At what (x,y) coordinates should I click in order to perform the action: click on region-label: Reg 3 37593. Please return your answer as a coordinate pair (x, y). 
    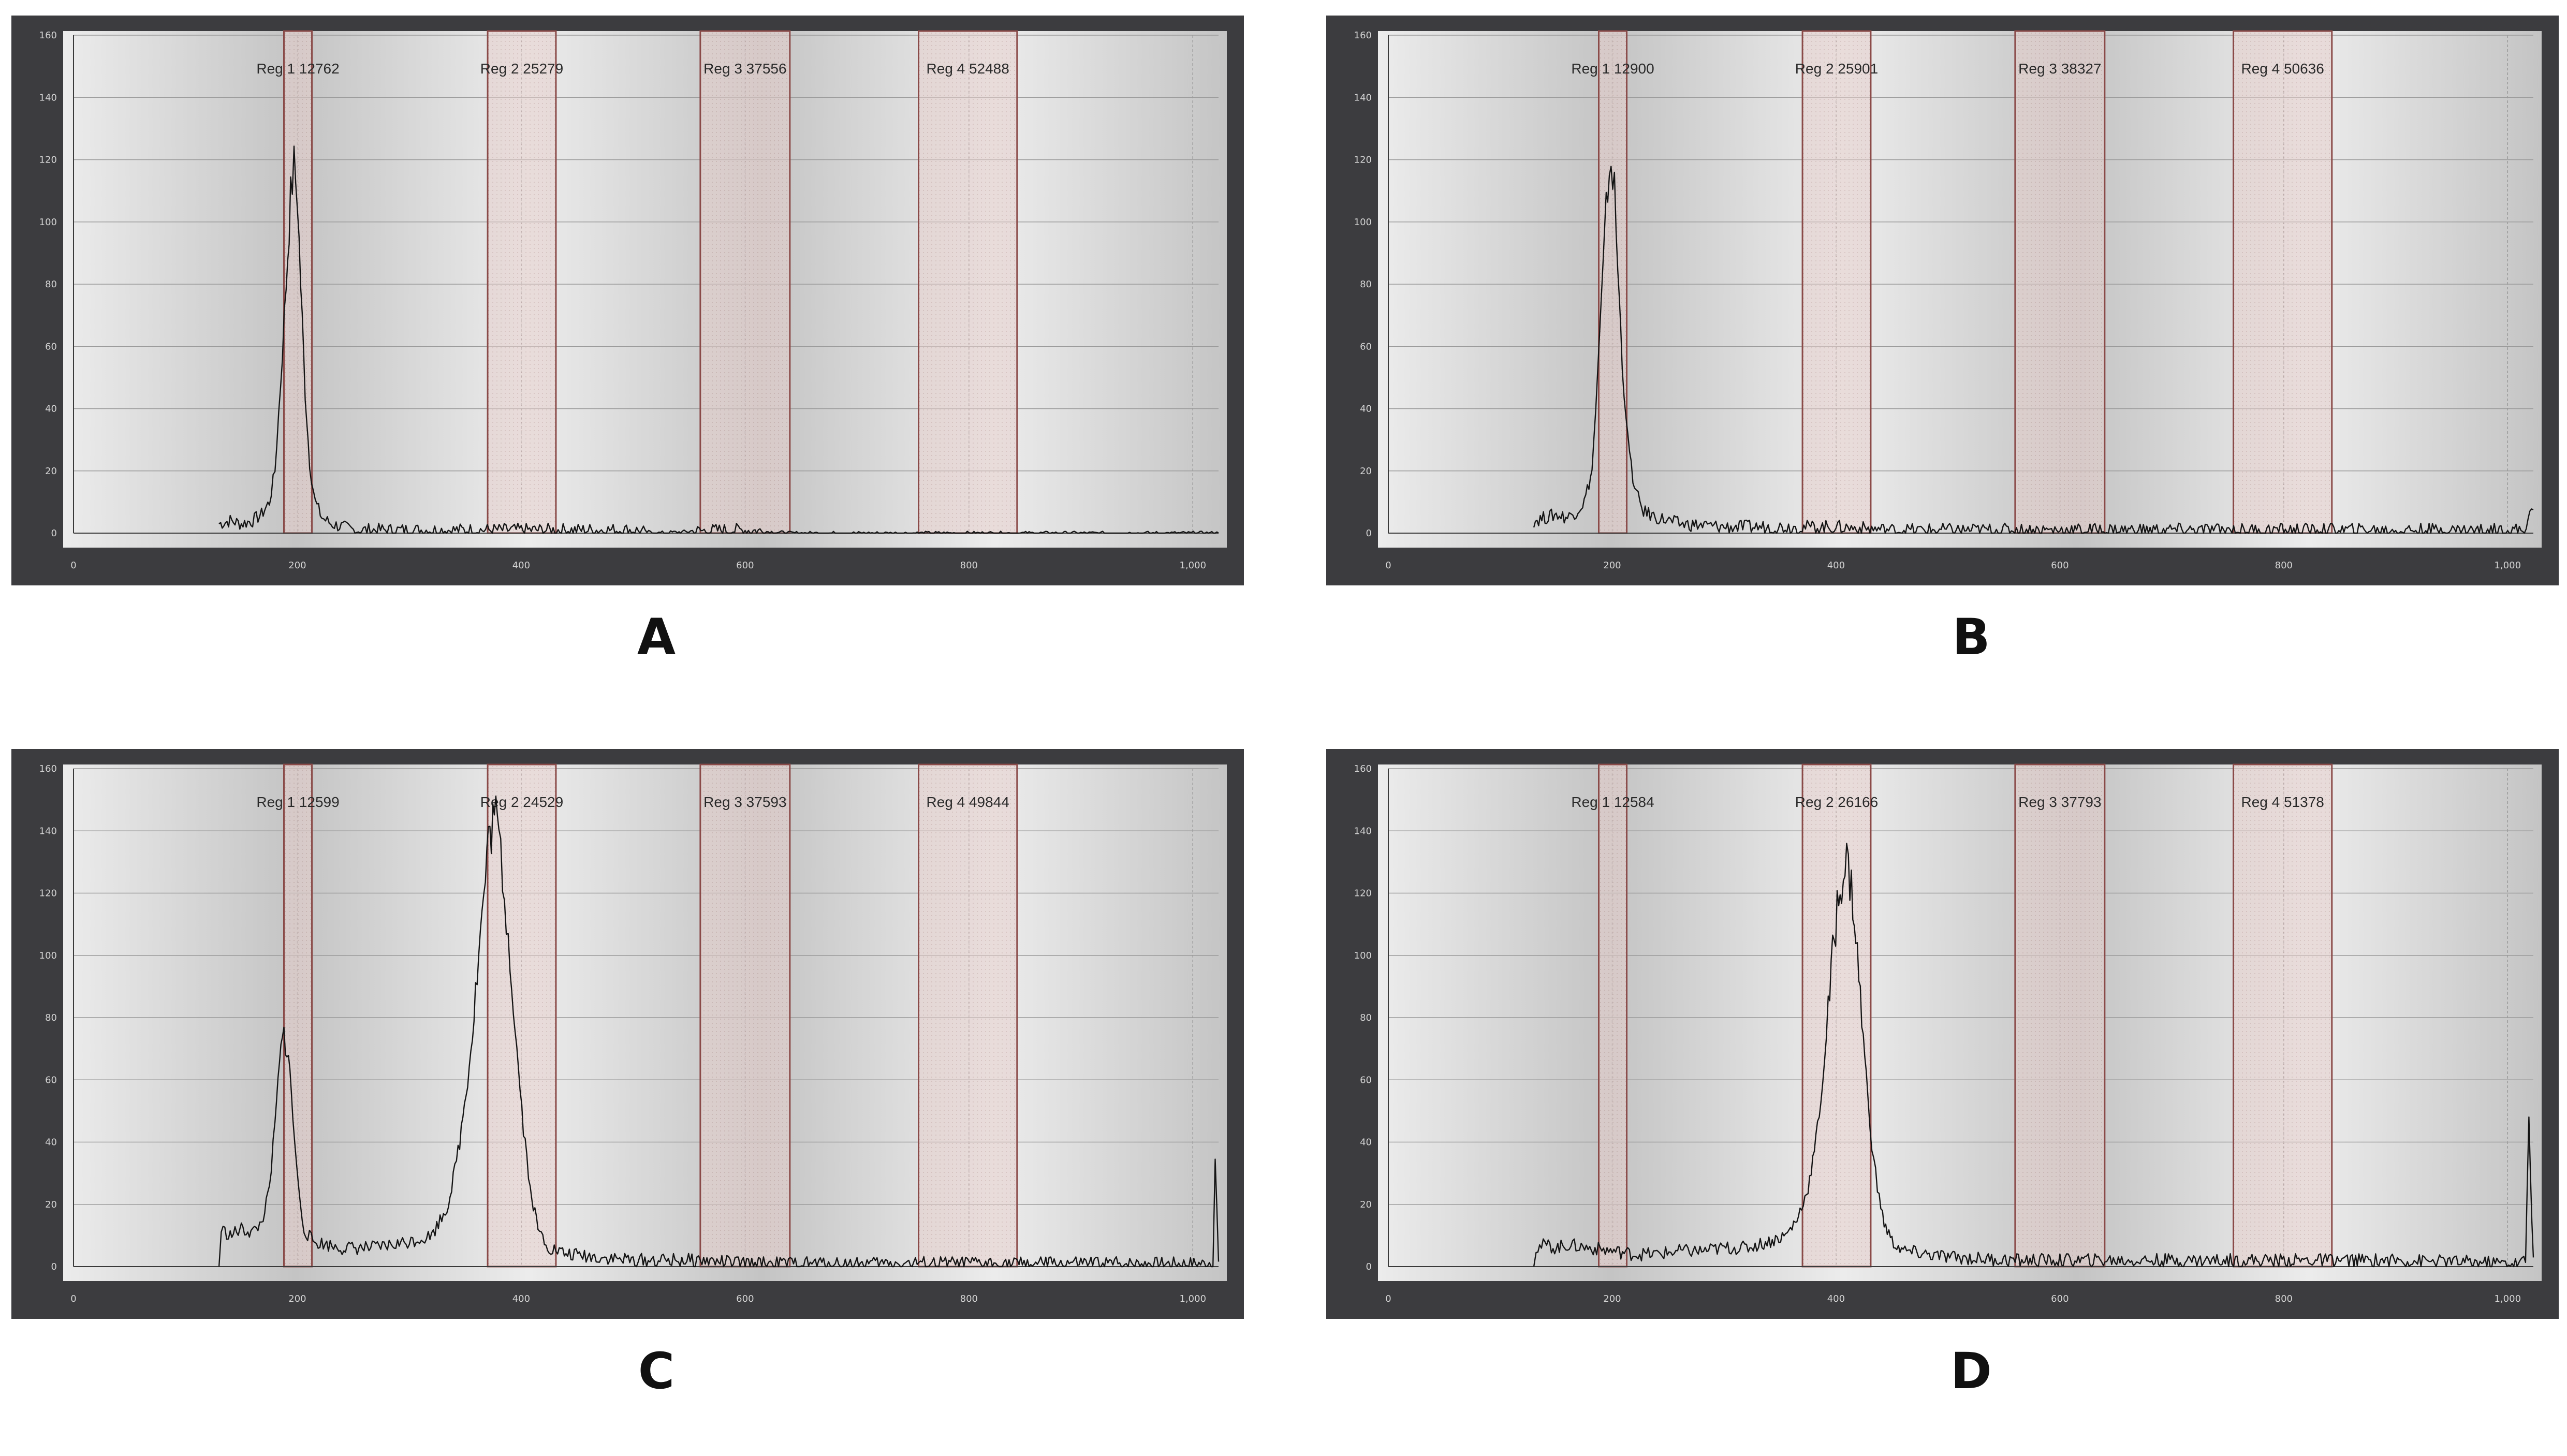
    Looking at the image, I should click on (744, 802).